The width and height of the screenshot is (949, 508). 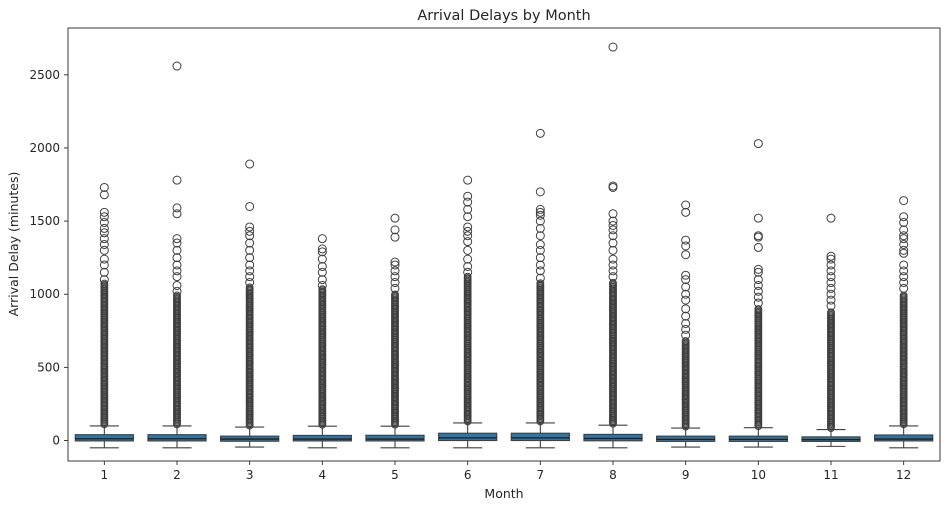 I want to click on x-tick-label: 4, so click(x=323, y=475).